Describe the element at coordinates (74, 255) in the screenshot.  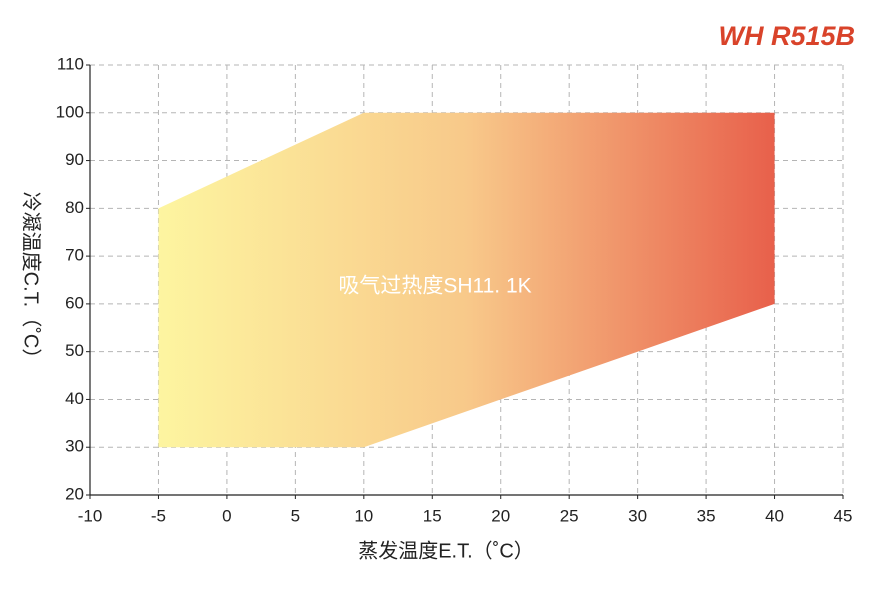
I see `y-tick-label: 70` at that location.